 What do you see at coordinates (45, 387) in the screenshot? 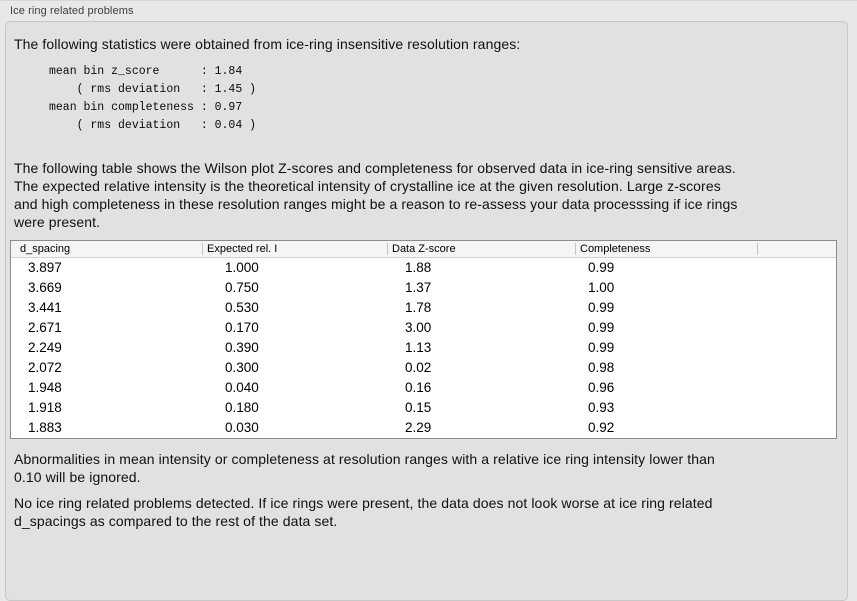
I see `table-cell: 1.948` at bounding box center [45, 387].